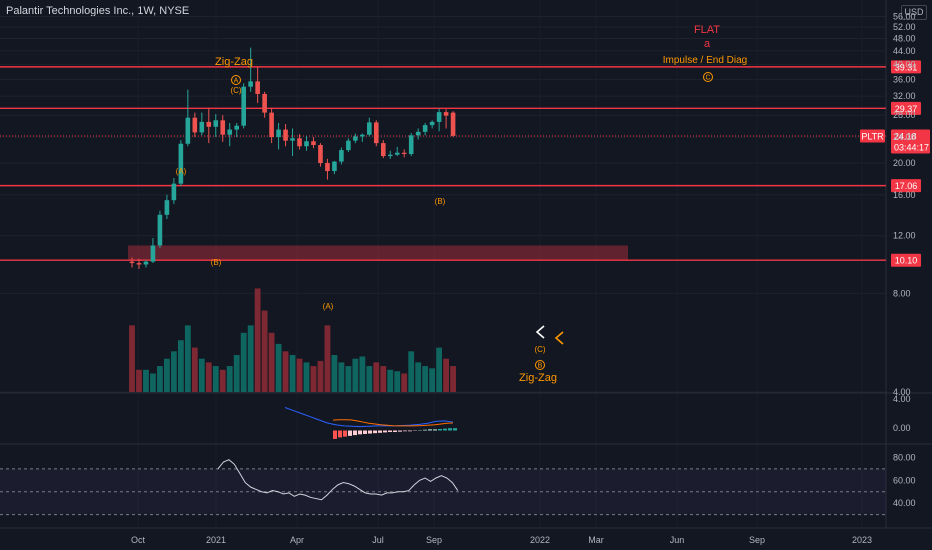  I want to click on time-tick-label: 2021, so click(216, 540).